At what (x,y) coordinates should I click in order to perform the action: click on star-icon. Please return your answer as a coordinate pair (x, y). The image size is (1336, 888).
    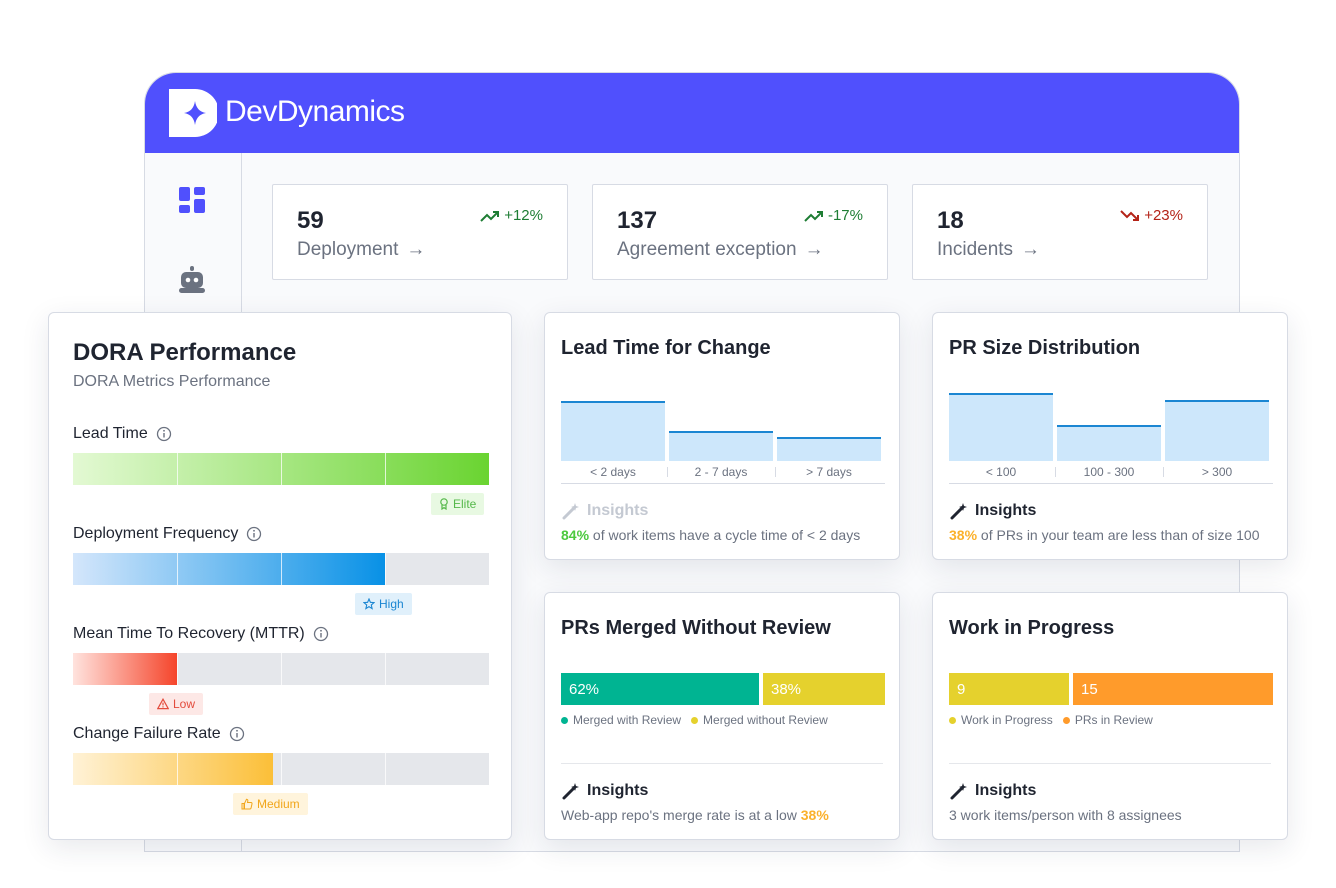
    Looking at the image, I should click on (369, 604).